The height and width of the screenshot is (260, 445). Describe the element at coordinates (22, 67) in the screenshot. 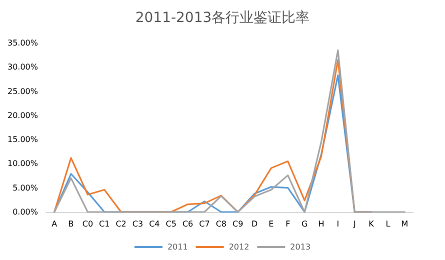

I see `y-tick-label: 30.00%` at that location.